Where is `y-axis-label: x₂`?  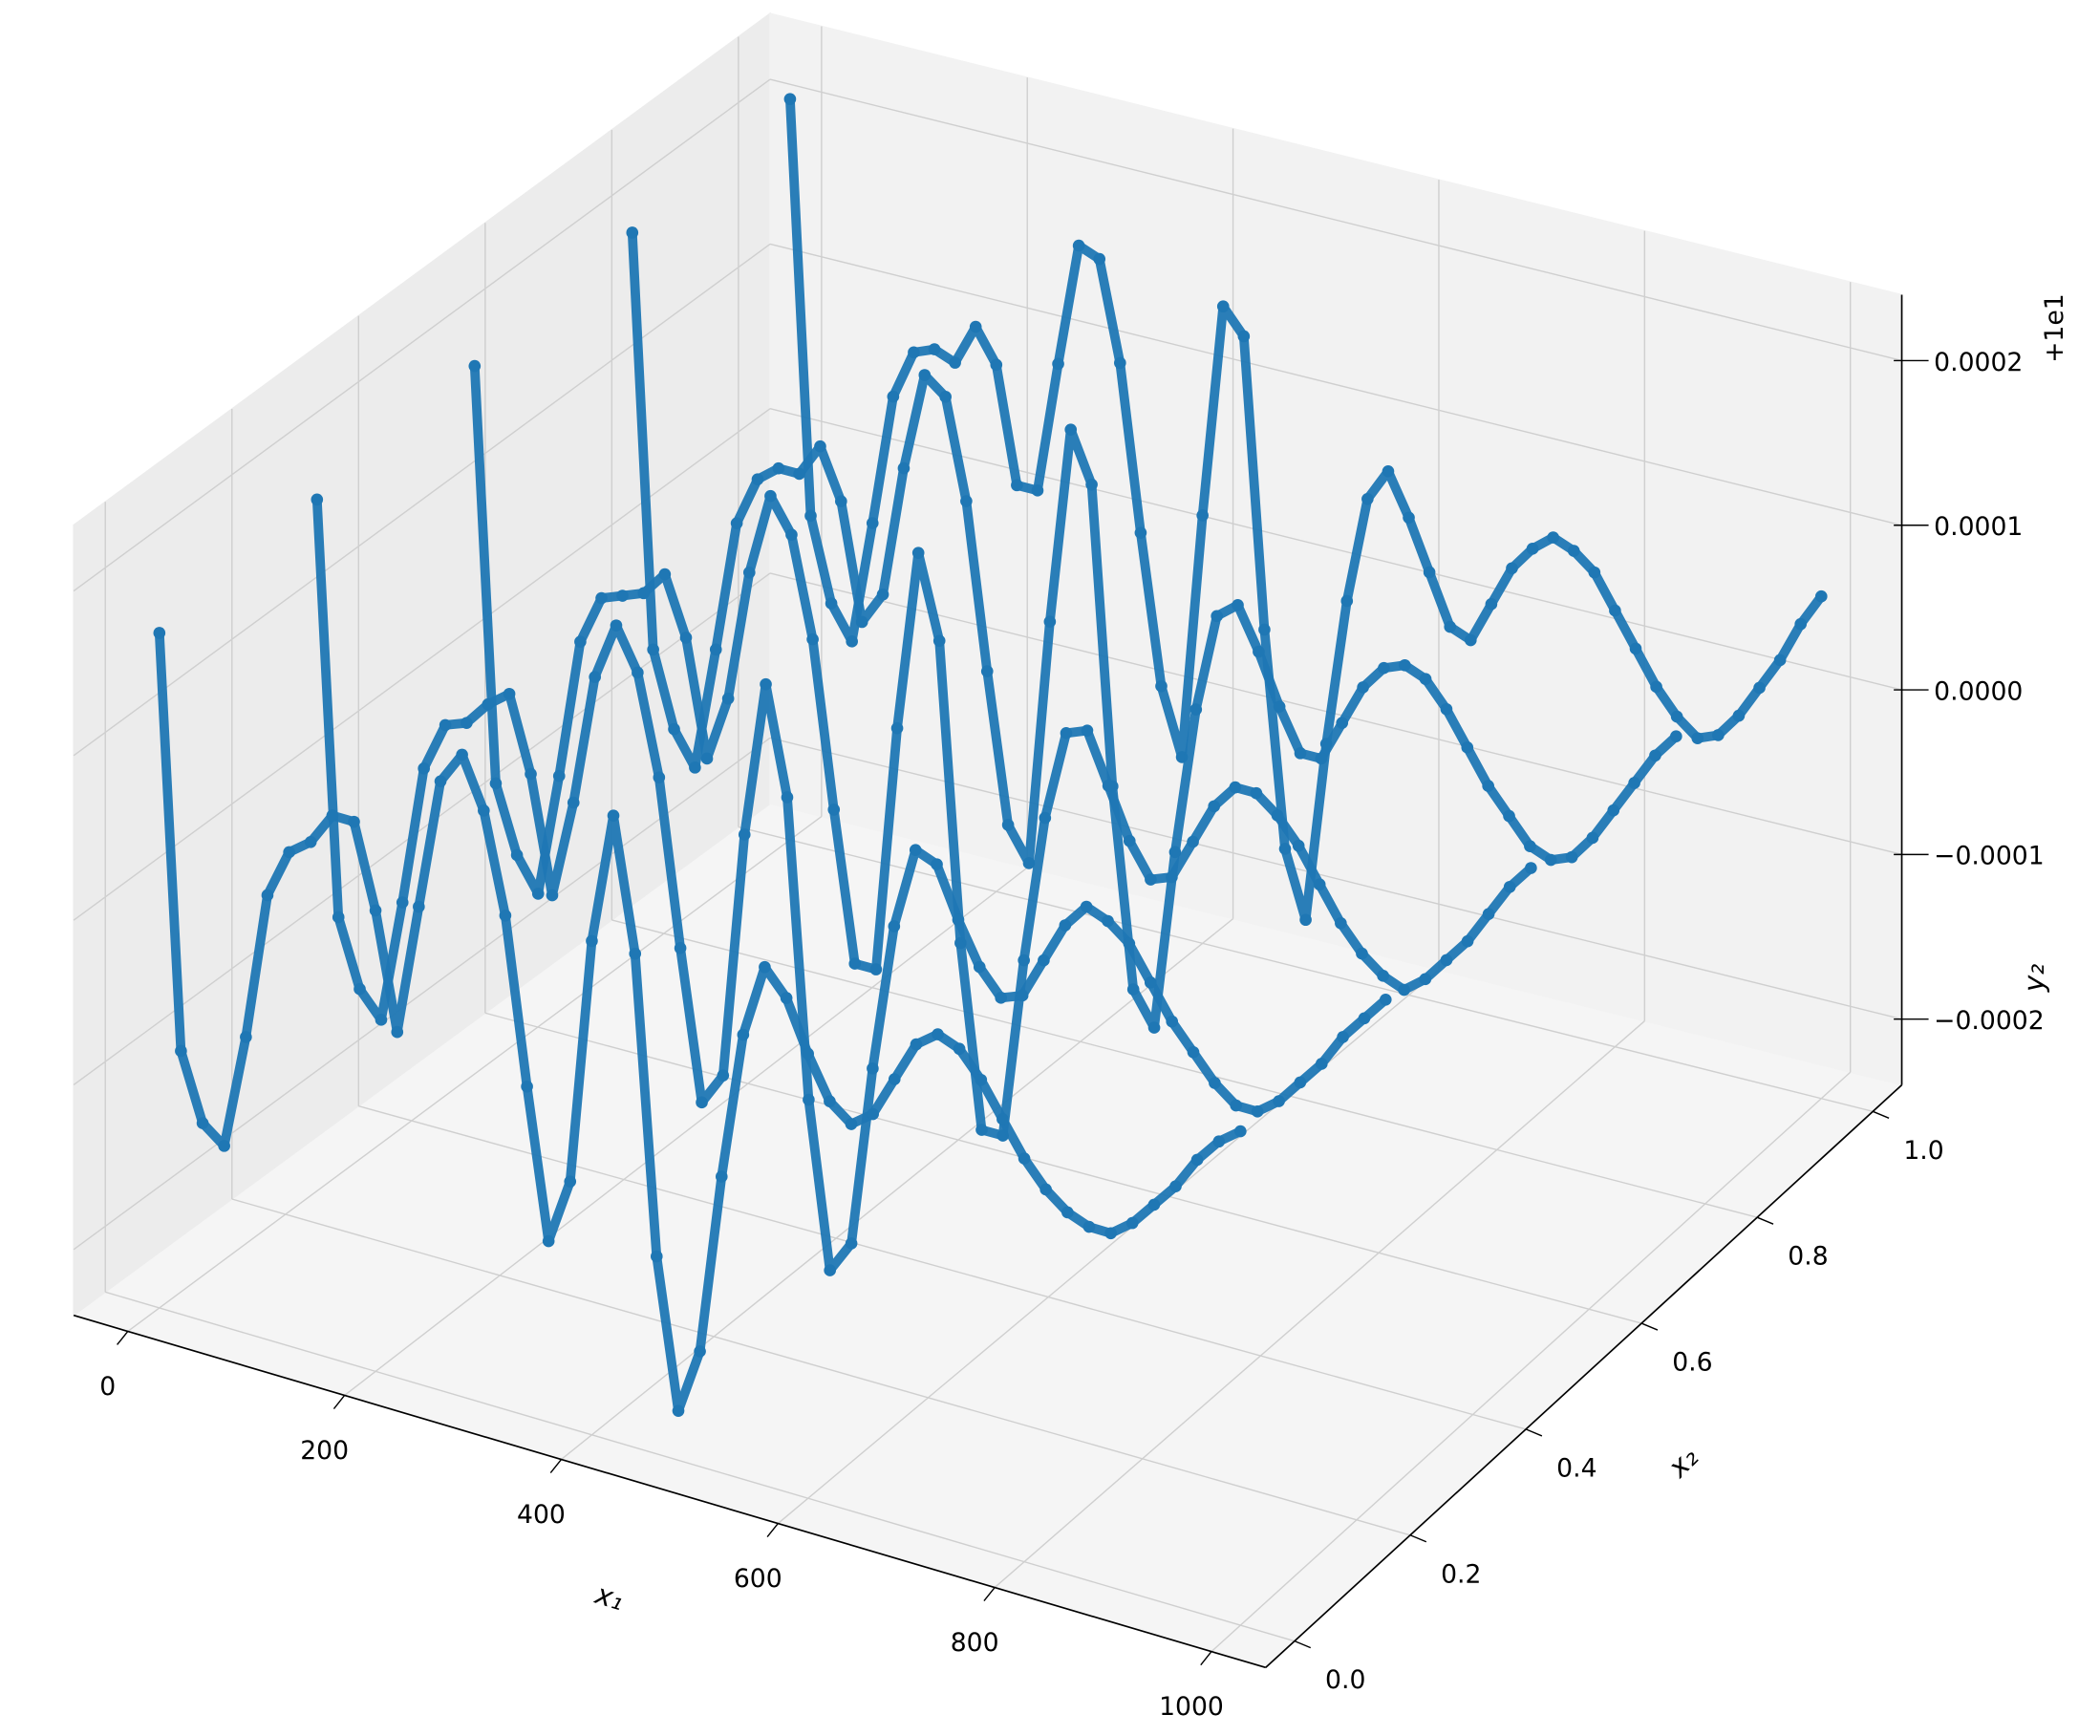
y-axis-label: x₂ is located at coordinates (1683, 1463).